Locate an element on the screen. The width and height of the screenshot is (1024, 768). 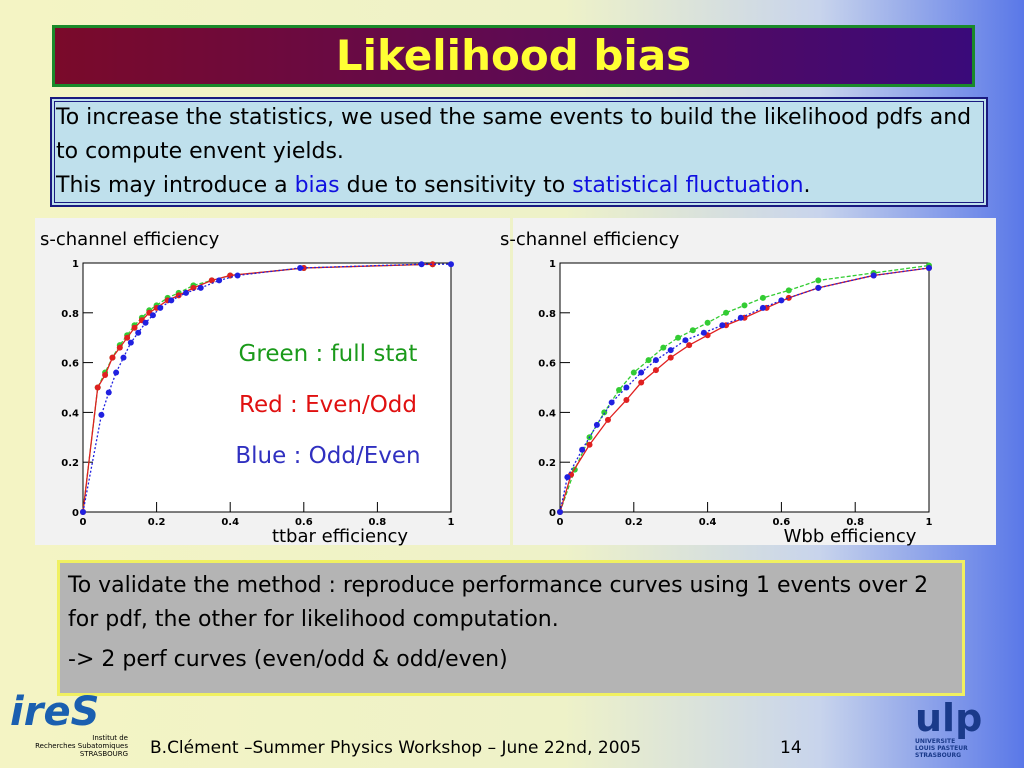
x-axis-label: ttbar efficiency is located at coordinates (340, 536).